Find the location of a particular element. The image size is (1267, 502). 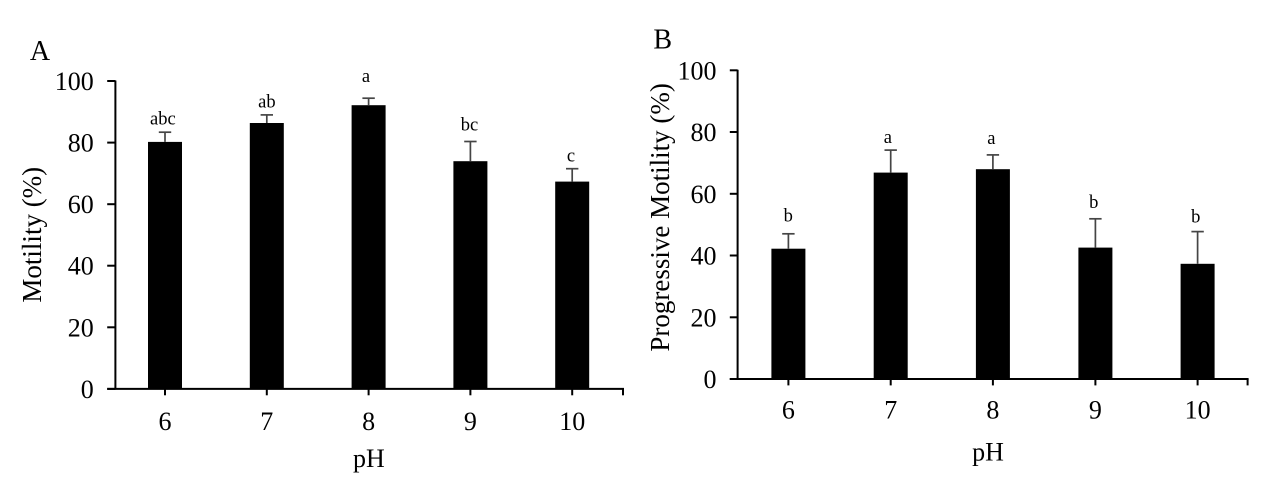

svg-text: Motility (%) is located at coordinates (32, 235).